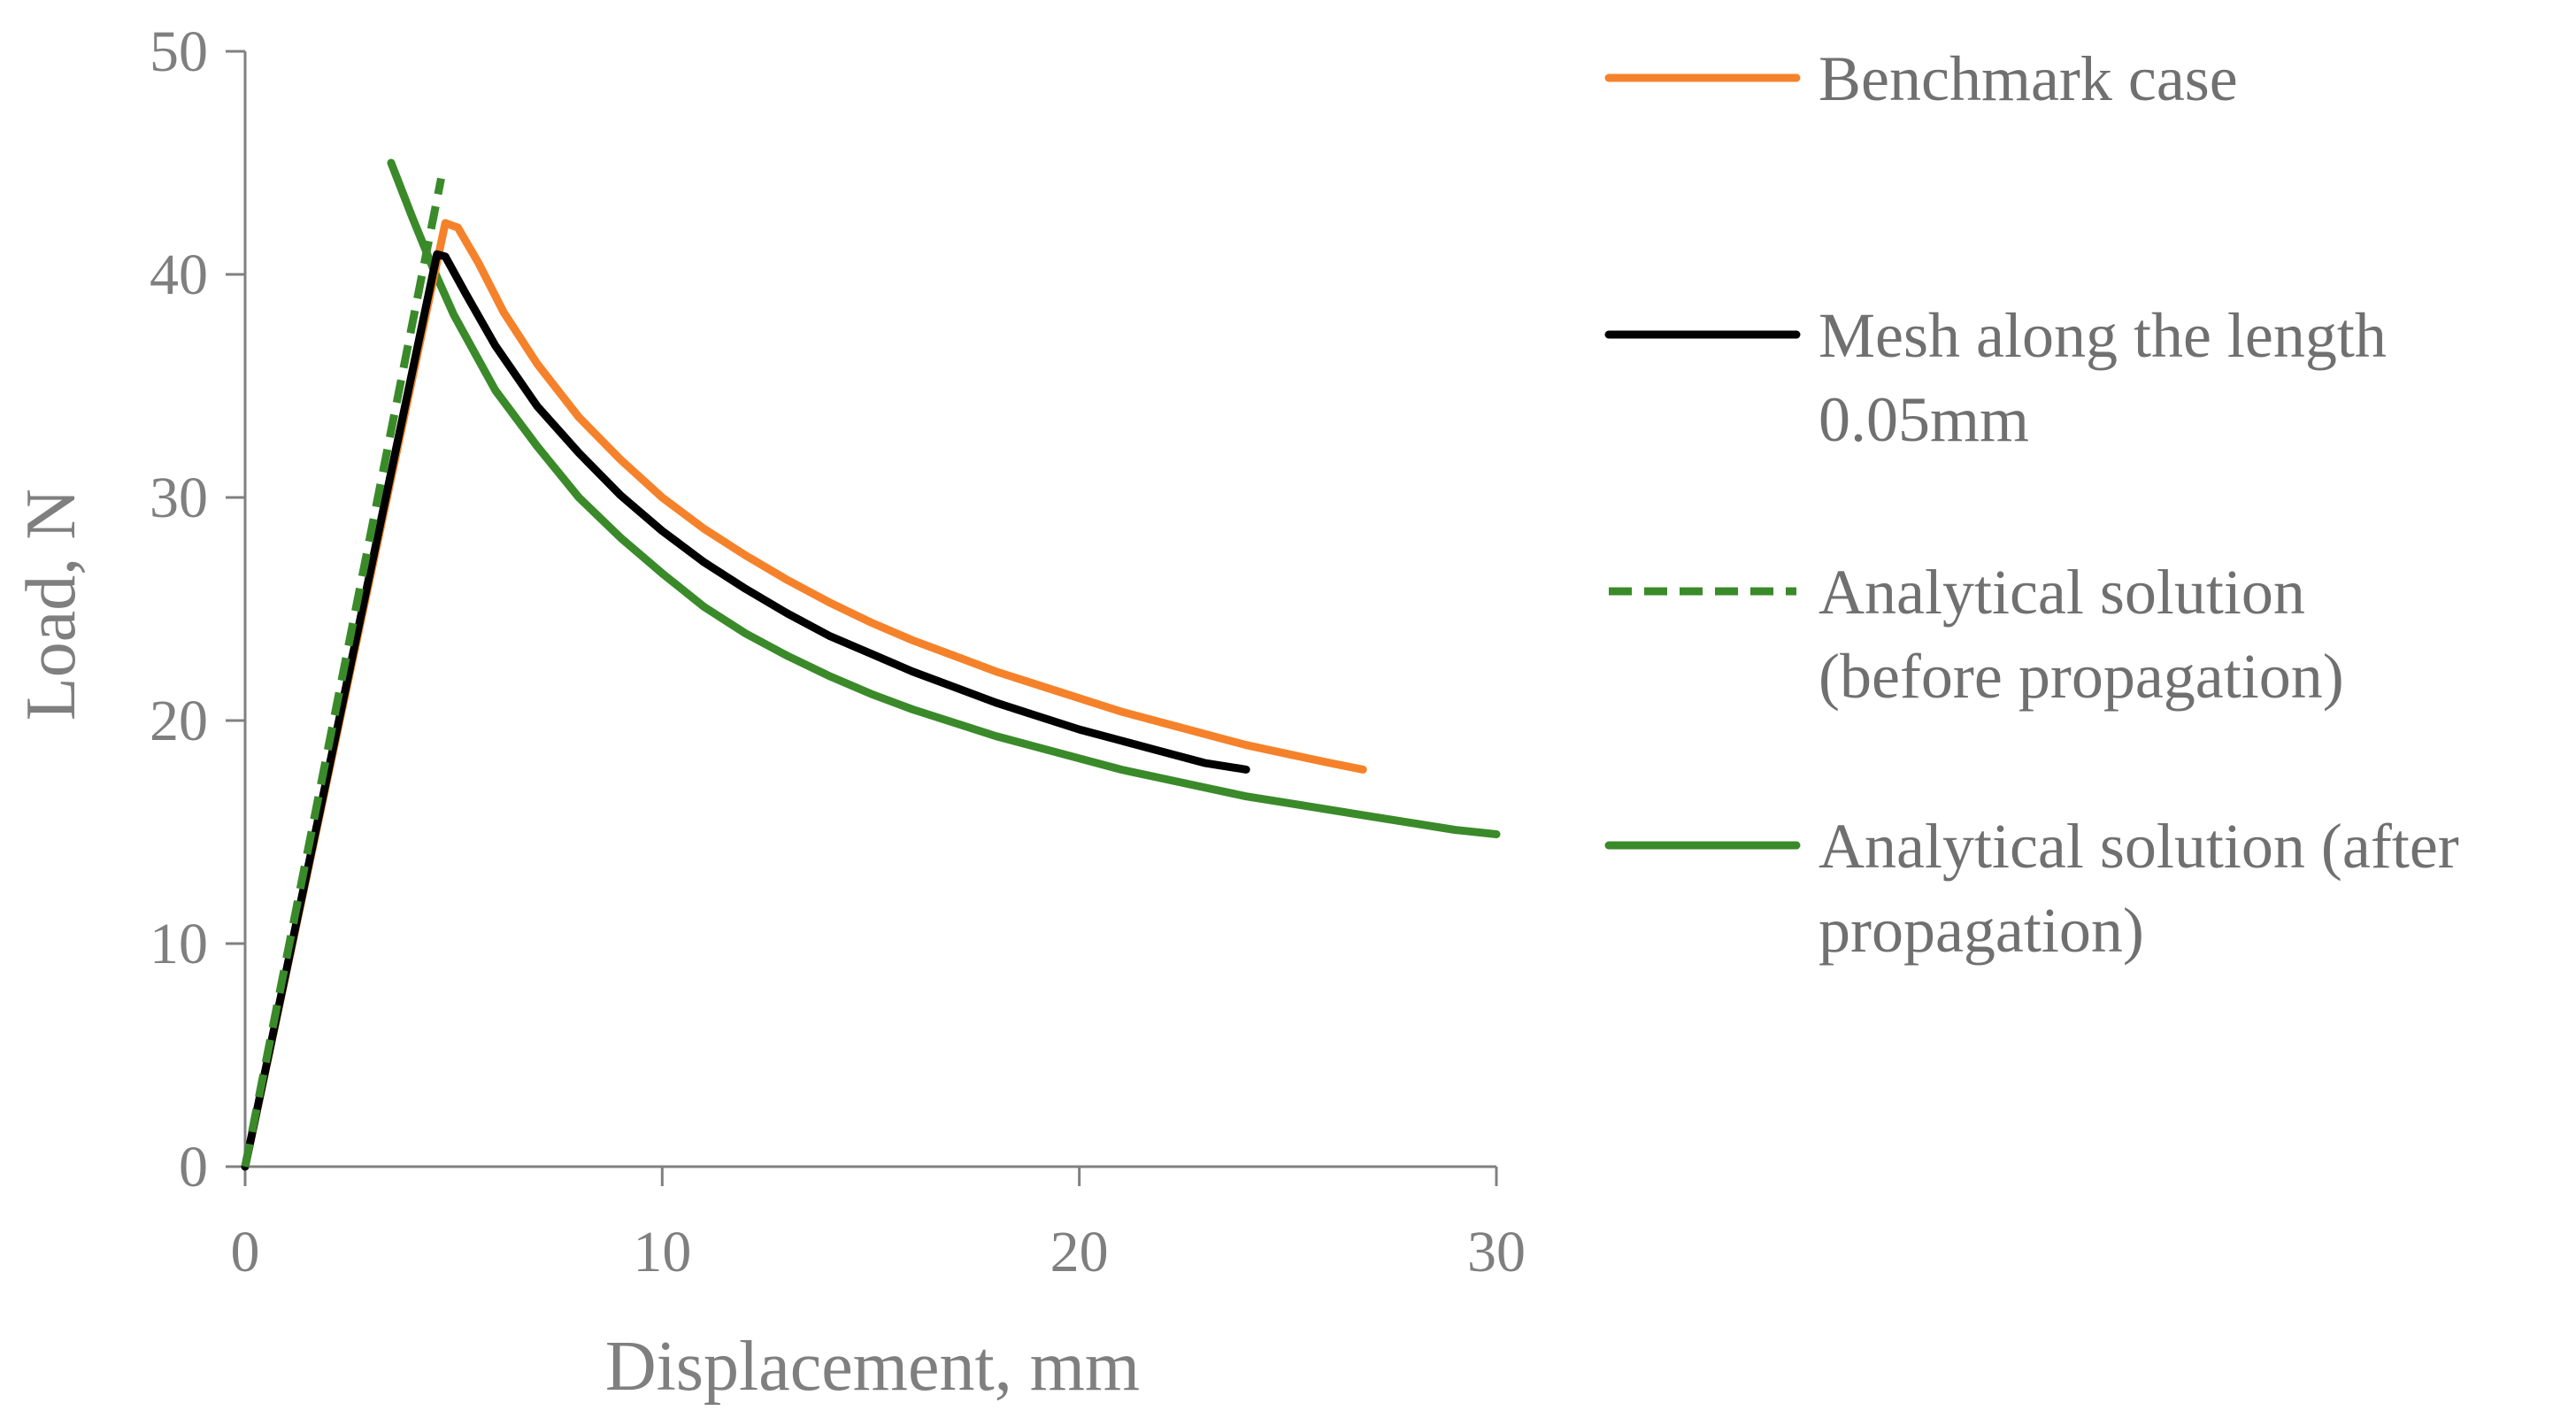 The image size is (2576, 1426). I want to click on legend-label: propagation), so click(1981, 930).